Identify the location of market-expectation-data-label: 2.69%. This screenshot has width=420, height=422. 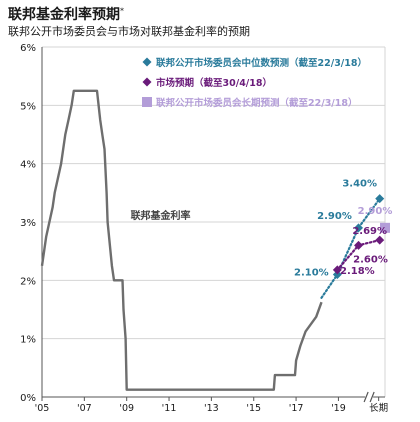
(369, 231).